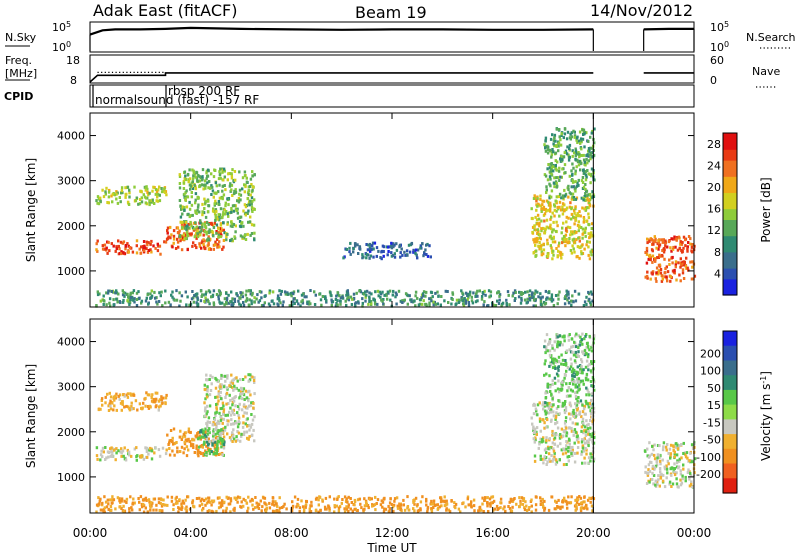  Describe the element at coordinates (190, 533) in the screenshot. I see `time-tick-label: 04:00` at that location.